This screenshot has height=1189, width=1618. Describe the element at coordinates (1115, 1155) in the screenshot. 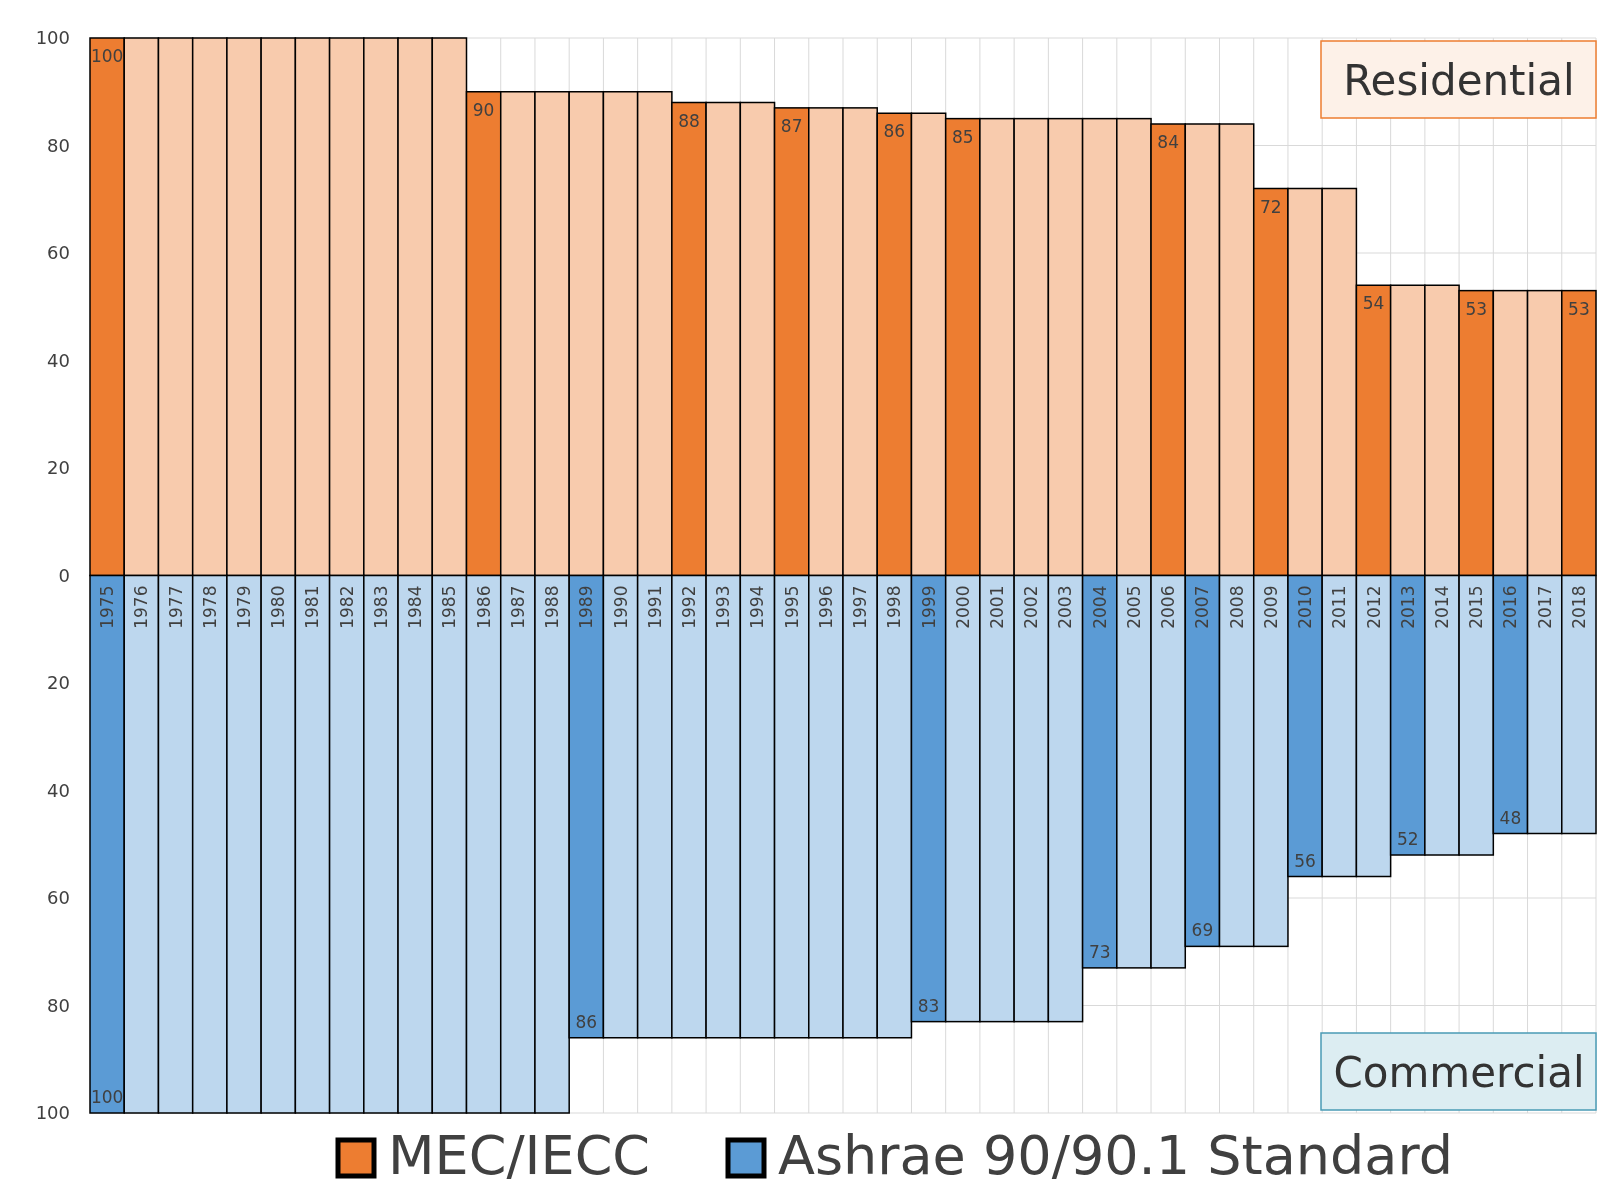

I see `legend-label: Ashrae 90/90.1 Standard` at that location.